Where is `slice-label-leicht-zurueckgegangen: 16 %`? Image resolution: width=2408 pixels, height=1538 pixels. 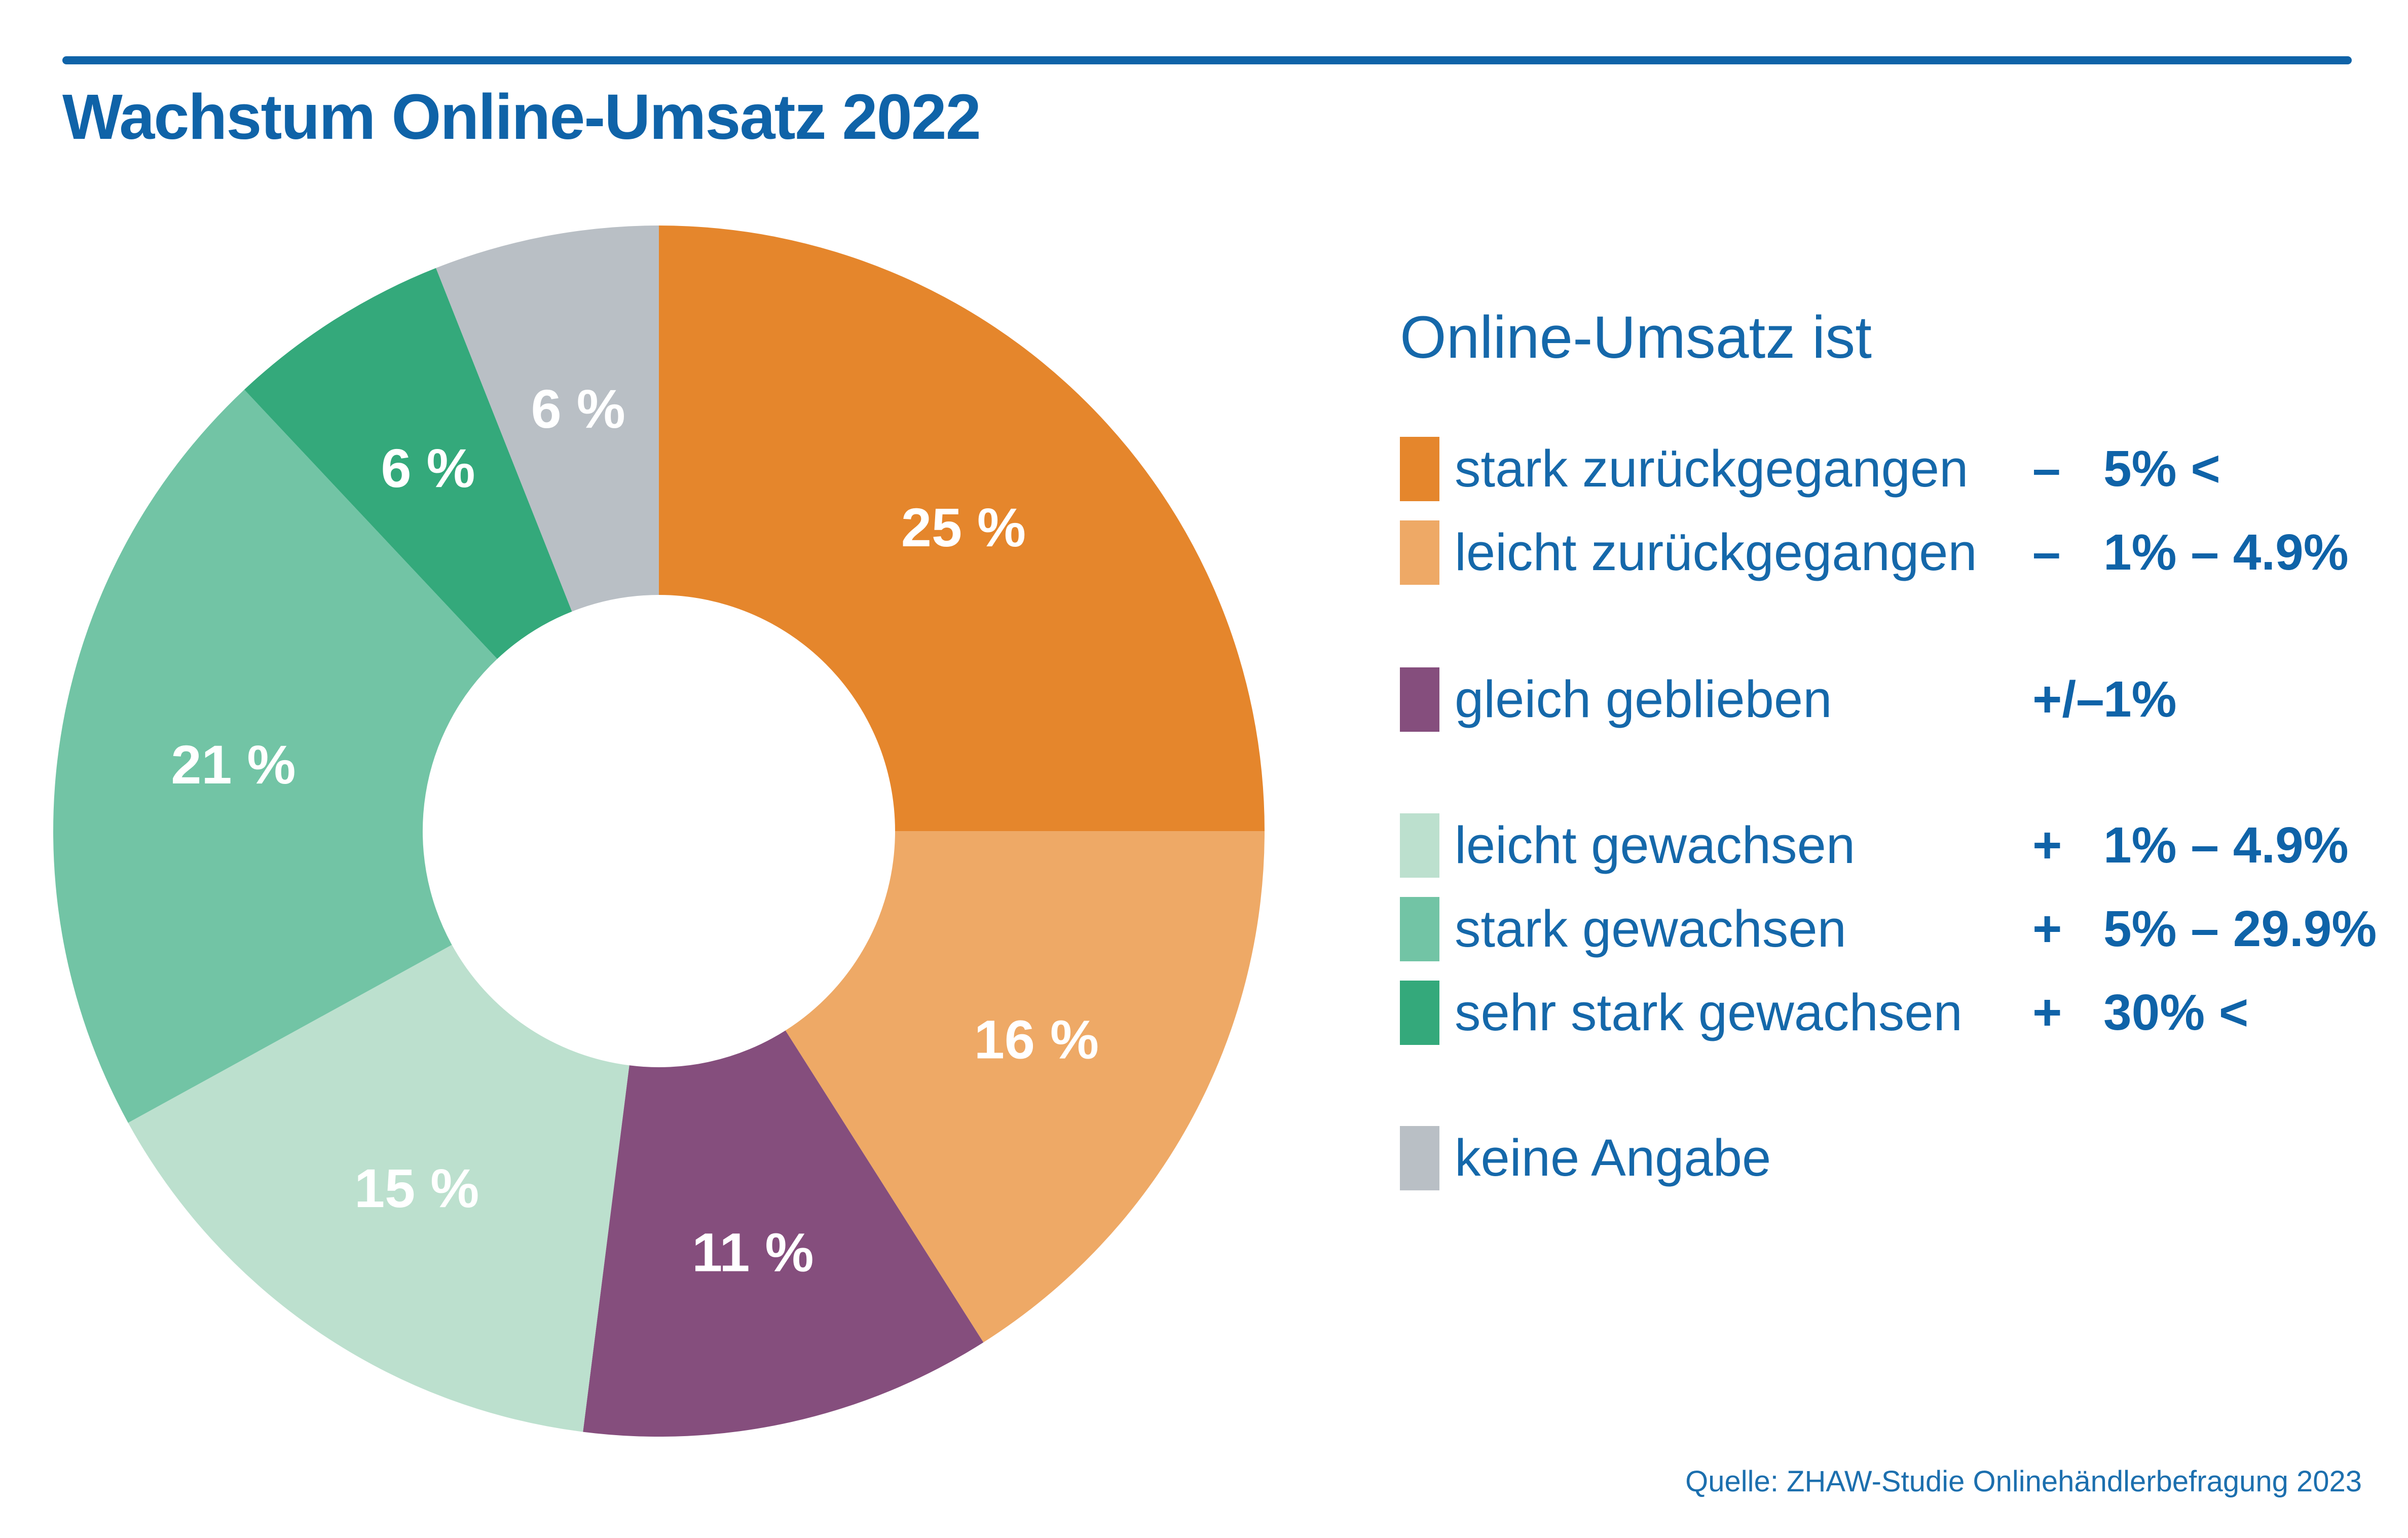
slice-label-leicht-zurueckgegangen: 16 % is located at coordinates (1036, 1039).